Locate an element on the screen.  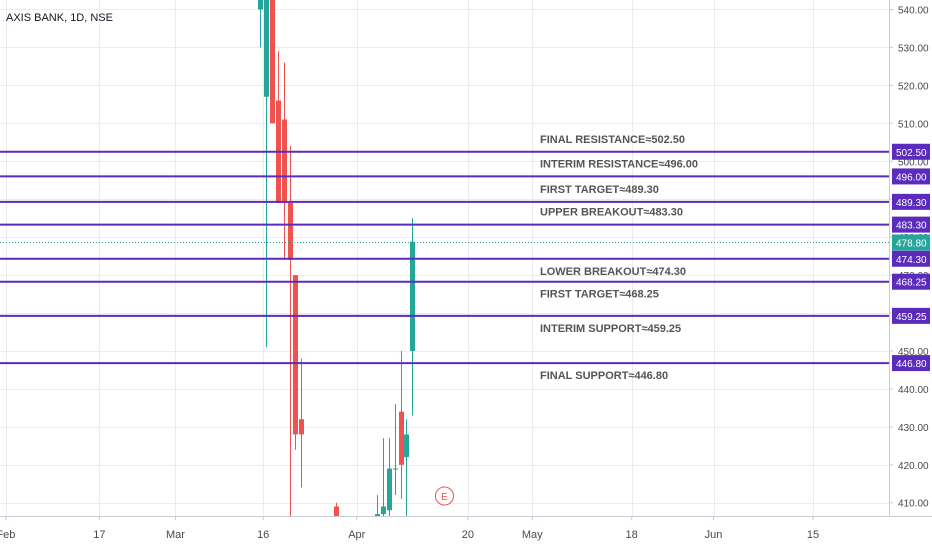
price-axis-label: 410.00 is located at coordinates (913, 504).